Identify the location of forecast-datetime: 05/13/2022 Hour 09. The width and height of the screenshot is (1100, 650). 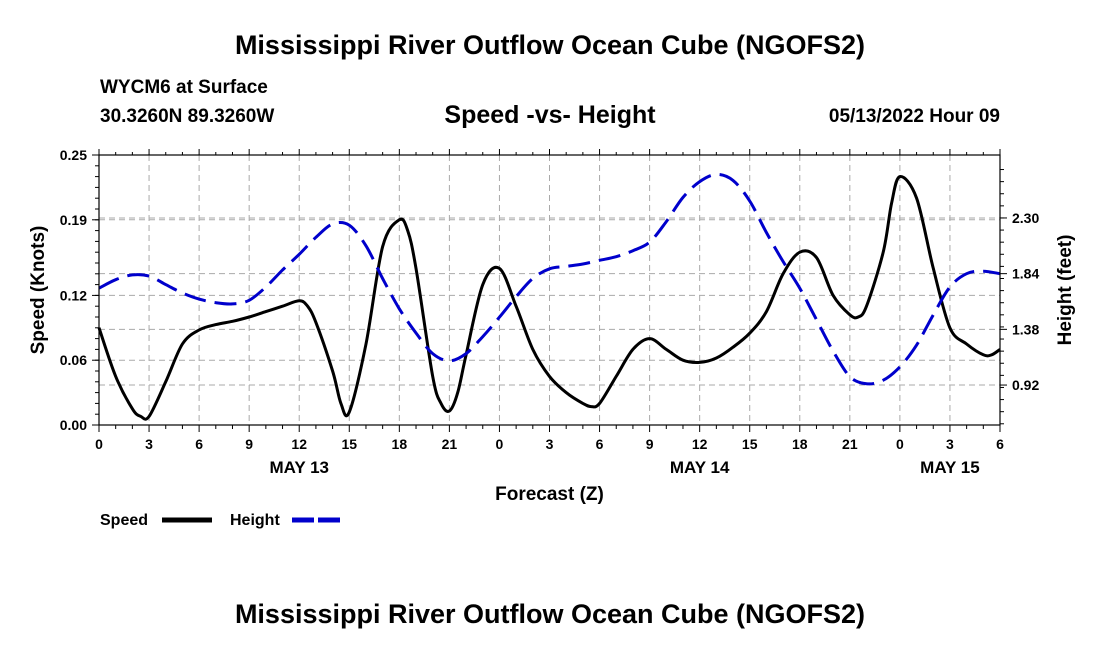
(914, 116).